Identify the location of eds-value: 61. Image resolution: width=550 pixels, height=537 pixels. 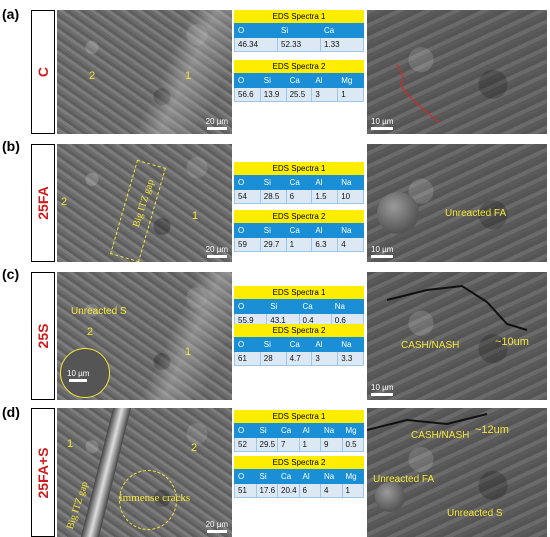
(247, 358).